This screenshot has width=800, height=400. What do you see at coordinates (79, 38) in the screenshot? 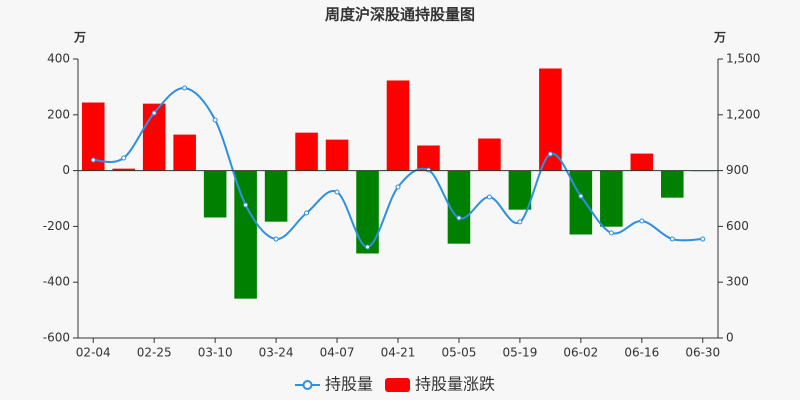
I see `y-unit: 万` at bounding box center [79, 38].